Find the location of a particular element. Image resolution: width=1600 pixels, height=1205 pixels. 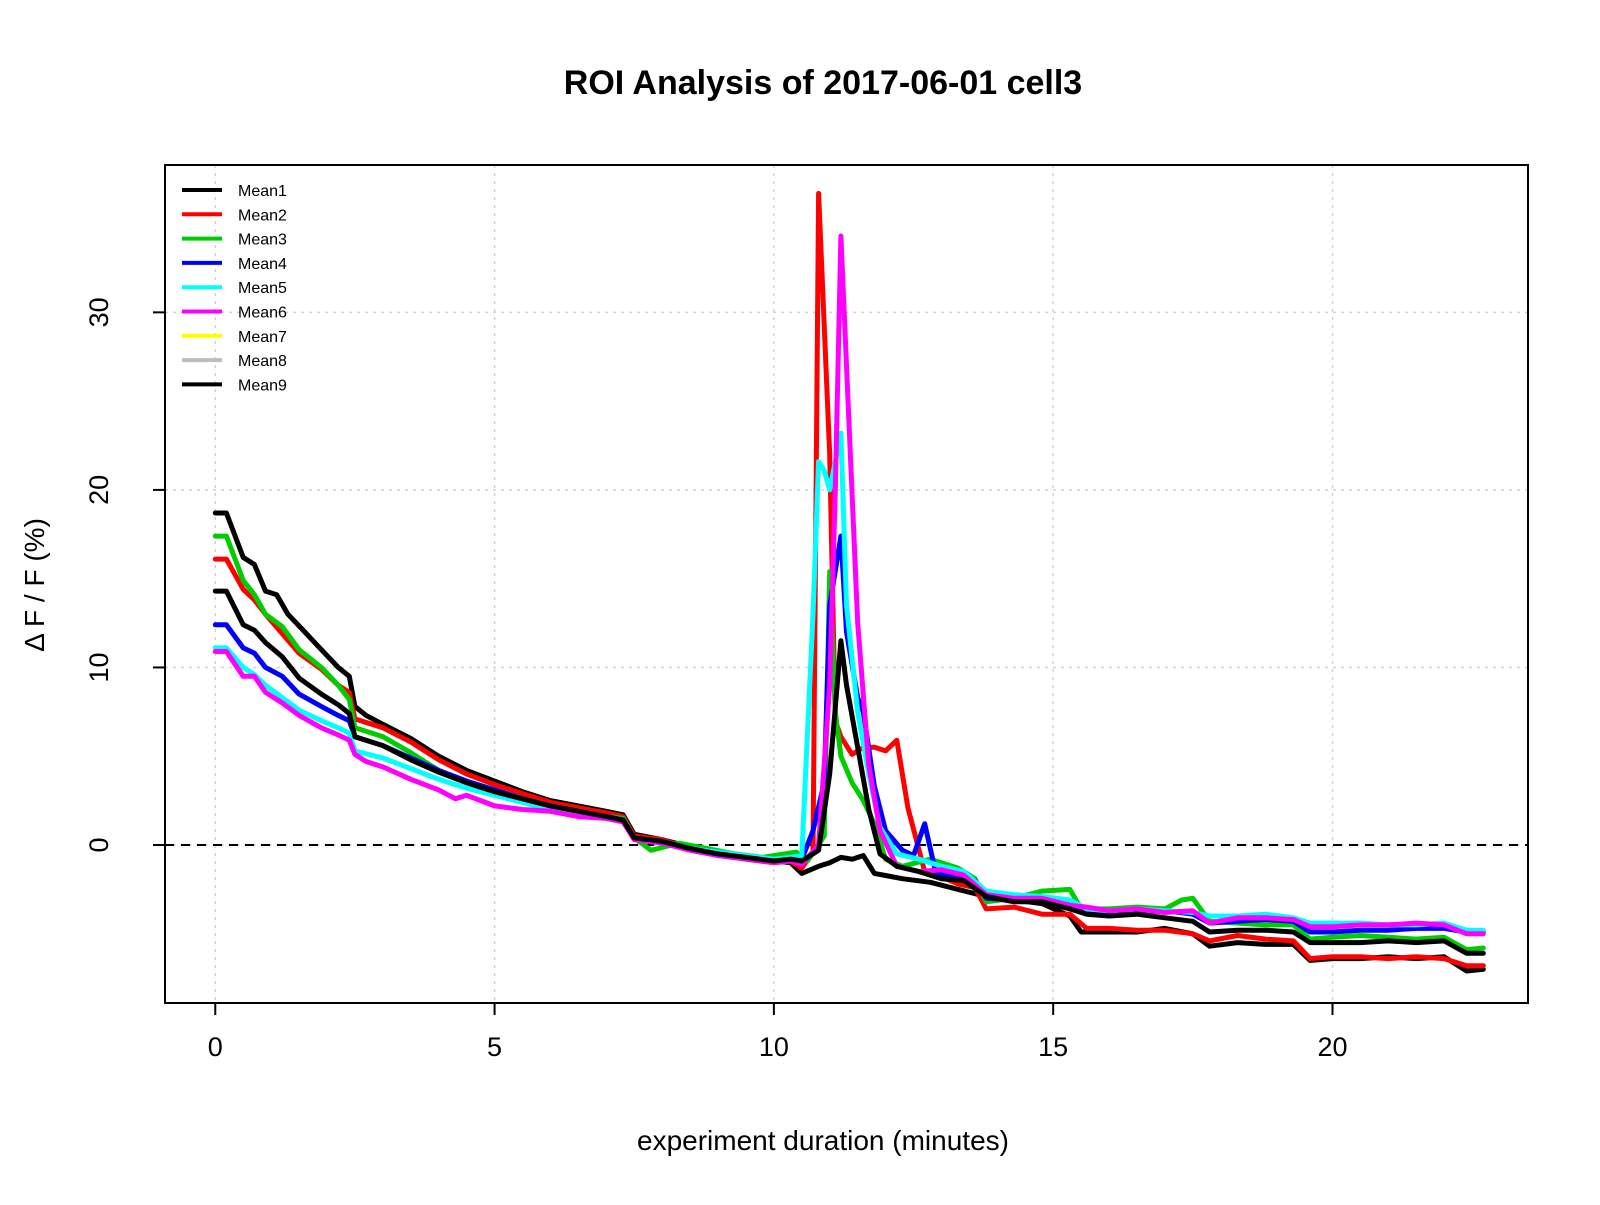

x-axis-title: experiment duration (minutes) is located at coordinates (823, 1140).